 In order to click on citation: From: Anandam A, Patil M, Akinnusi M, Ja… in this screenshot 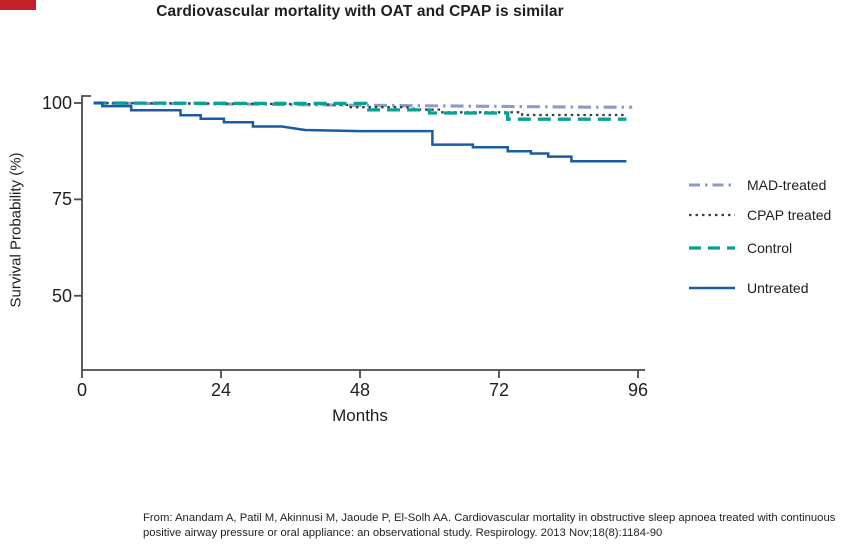, I will do `click(504, 525)`.